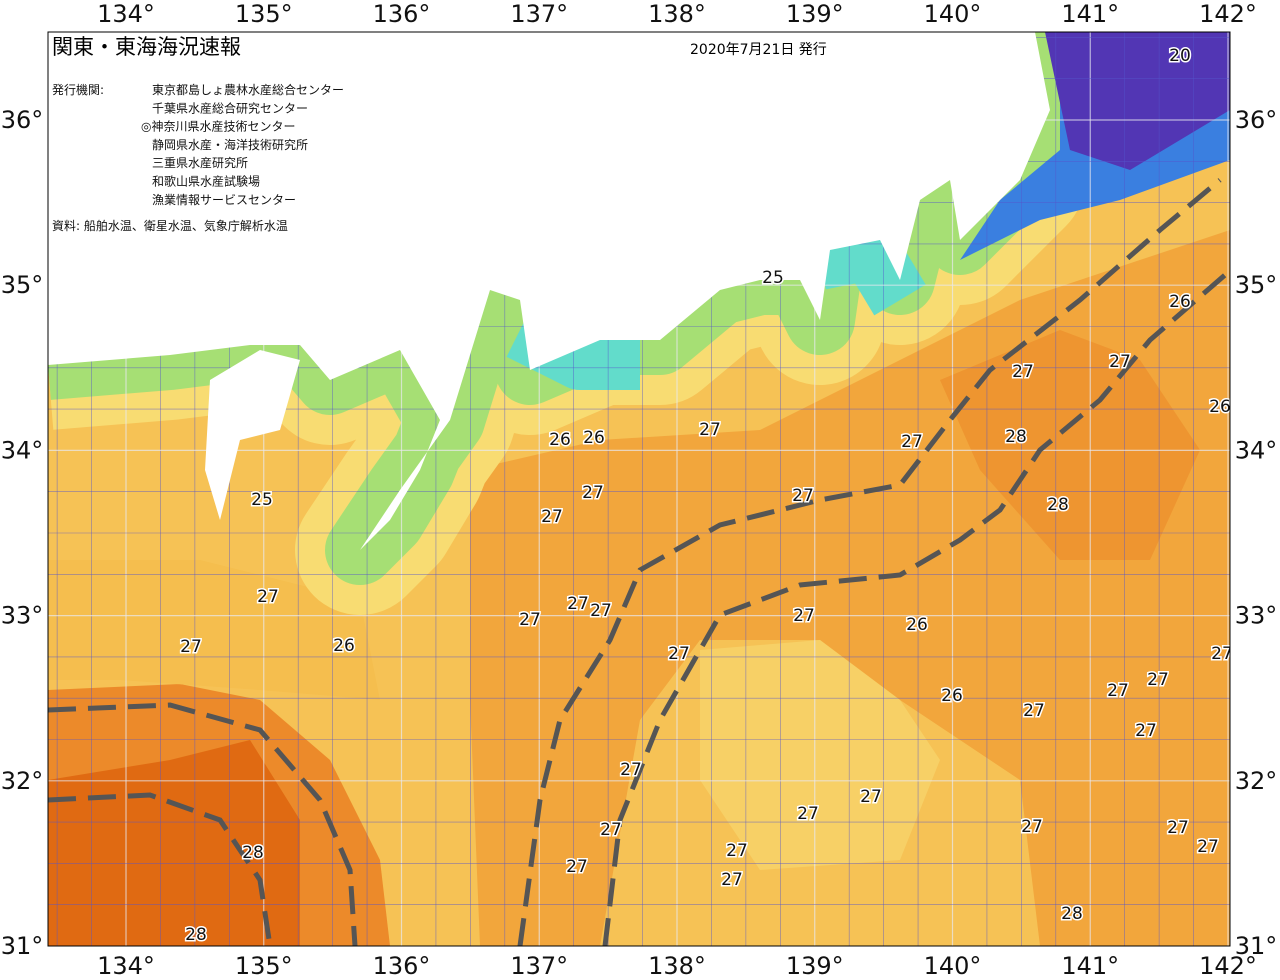 Image resolution: width=1280 pixels, height=980 pixels. What do you see at coordinates (1228, 14) in the screenshot?
I see `lon-label-top: 142°` at bounding box center [1228, 14].